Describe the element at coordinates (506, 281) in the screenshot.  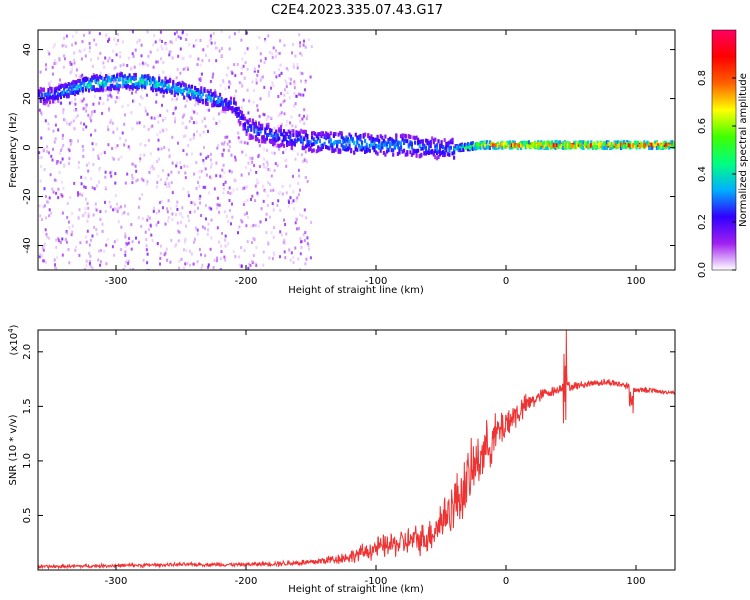
I see `spectrogram-x-tick-label: 0` at that location.